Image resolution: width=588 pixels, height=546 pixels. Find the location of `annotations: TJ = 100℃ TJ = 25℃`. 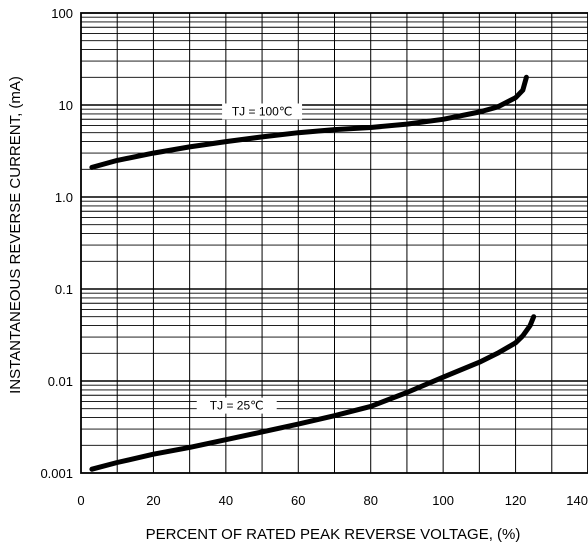

annotations: TJ = 100℃ TJ = 25℃ is located at coordinates (249, 258).